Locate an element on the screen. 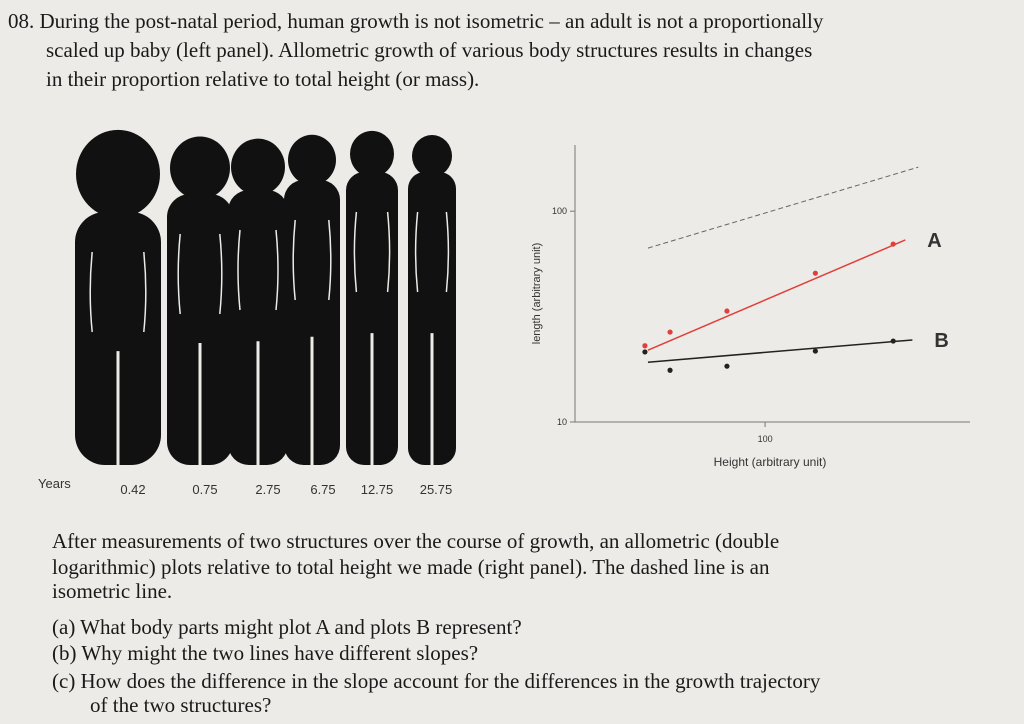 The height and width of the screenshot is (724, 1024). y-tick-label: 10 is located at coordinates (562, 422).